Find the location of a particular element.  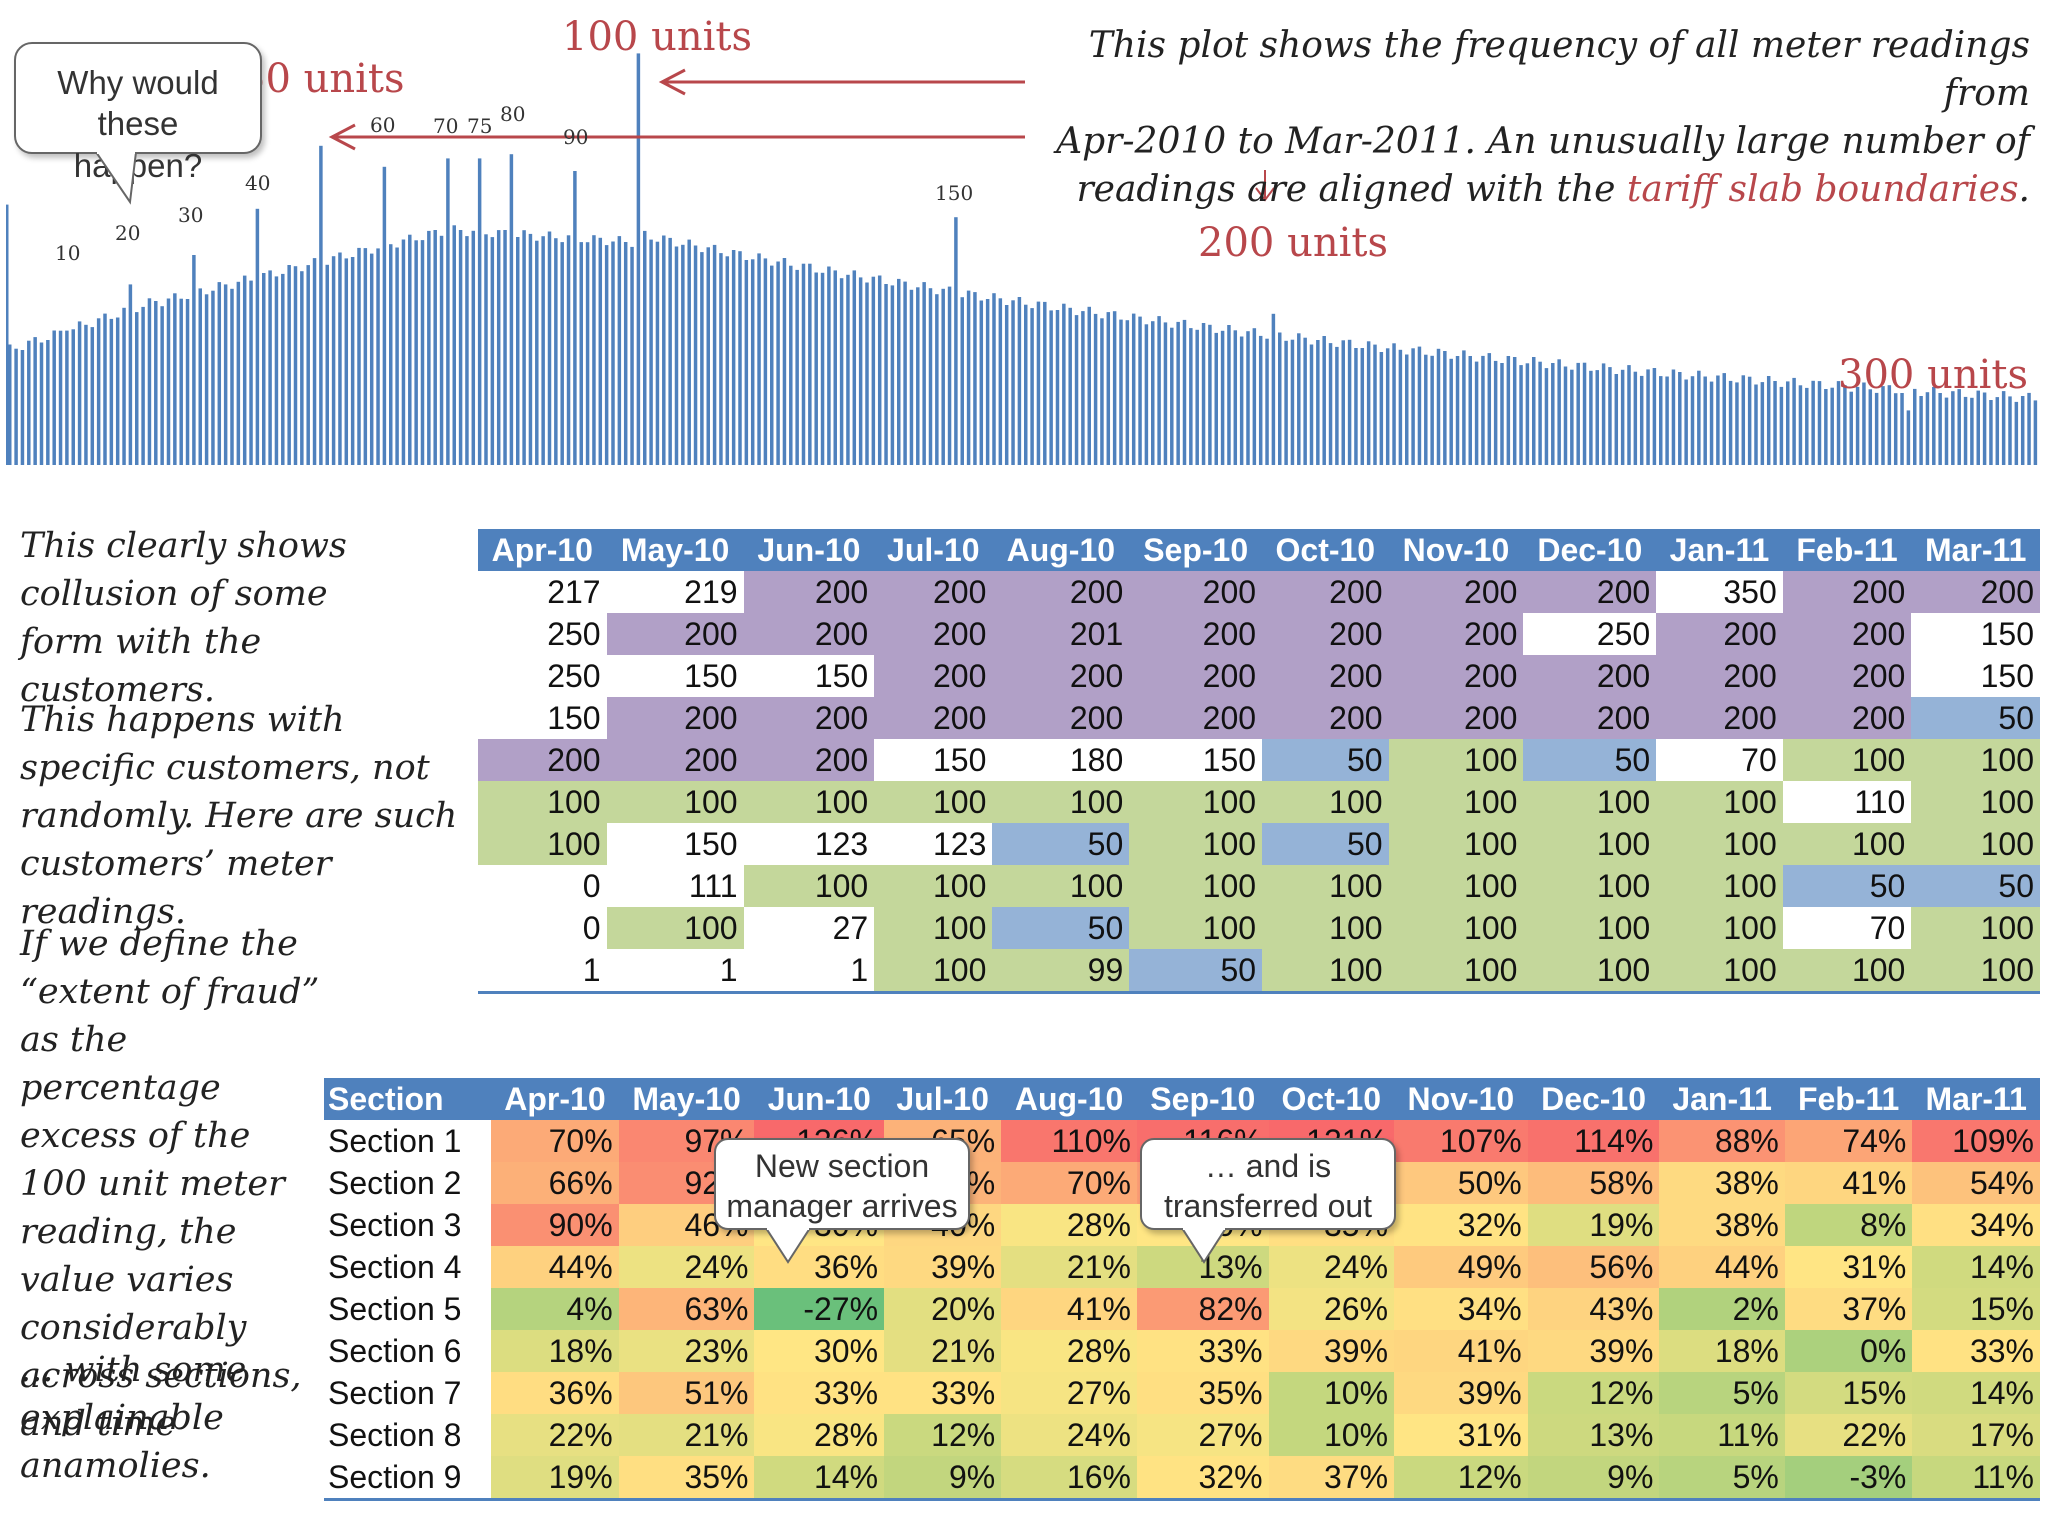

reading-cell: 99 is located at coordinates (1061, 971).